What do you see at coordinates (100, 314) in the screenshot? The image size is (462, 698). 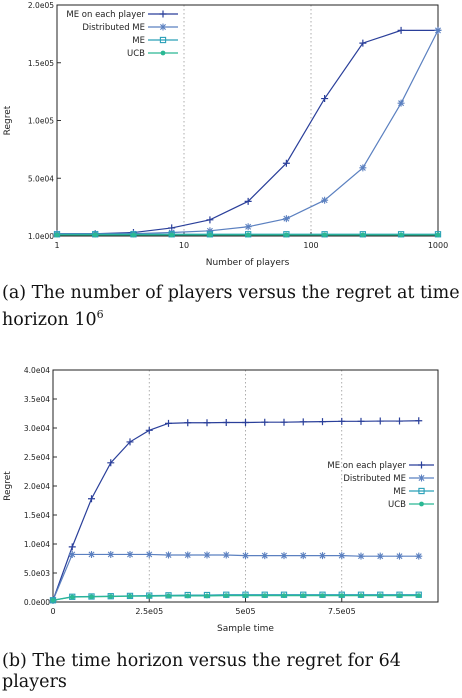 I see `caption-a-superscript: 6` at bounding box center [100, 314].